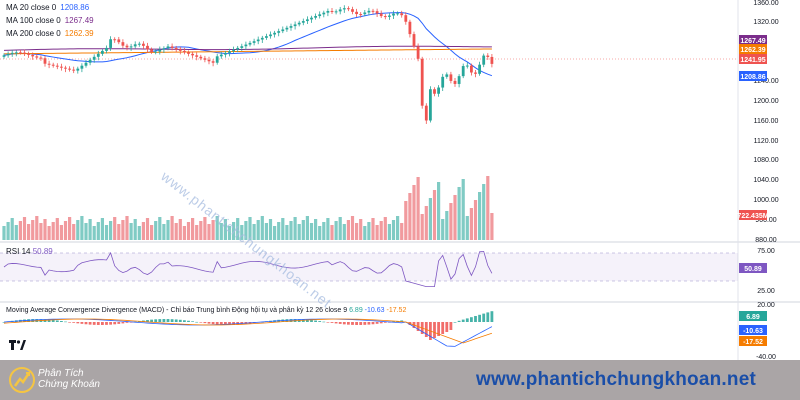 This screenshot has height=400, width=800. I want to click on legend-ma20: MA 20 close 0 1208.86, so click(47, 7).